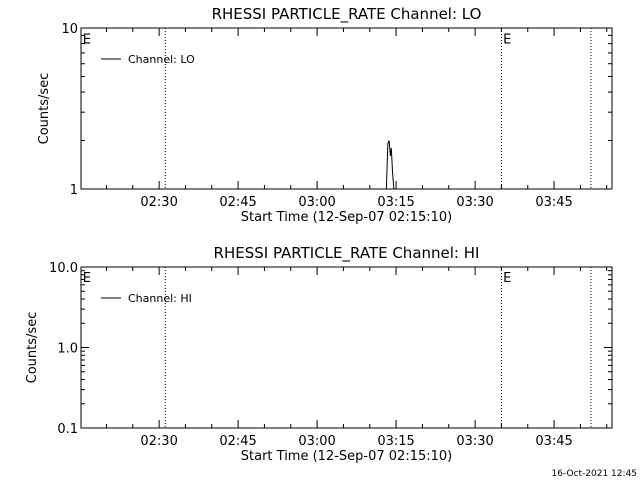 The image size is (640, 480). What do you see at coordinates (69, 29) in the screenshot?
I see `y-tick-label: 10` at bounding box center [69, 29].